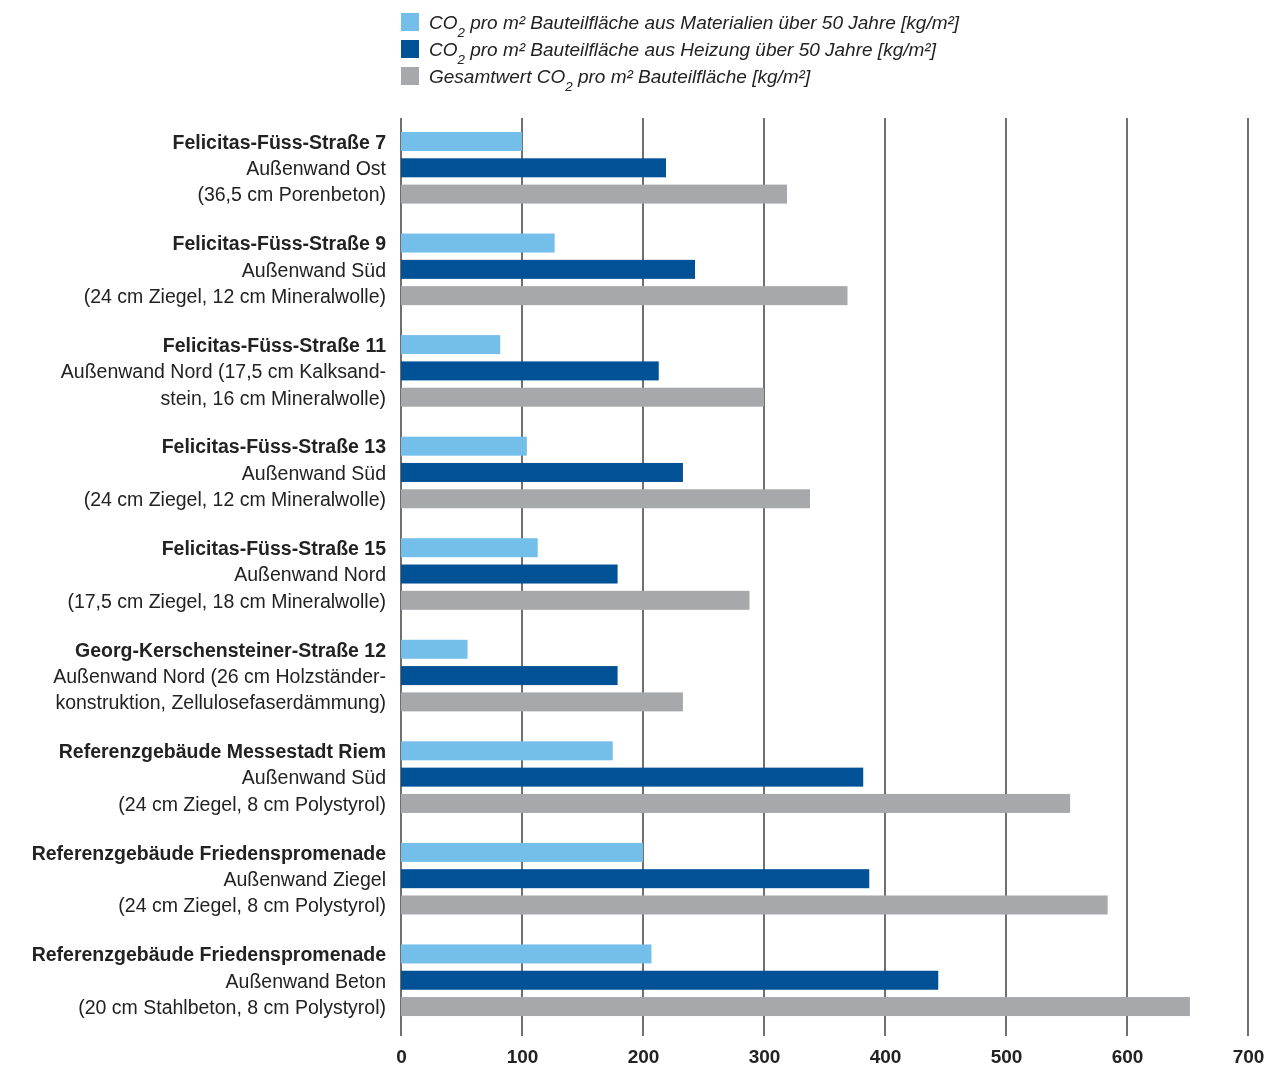 This screenshot has width=1270, height=1070. Describe the element at coordinates (1248, 1057) in the screenshot. I see `x-tick-label: 700` at that location.